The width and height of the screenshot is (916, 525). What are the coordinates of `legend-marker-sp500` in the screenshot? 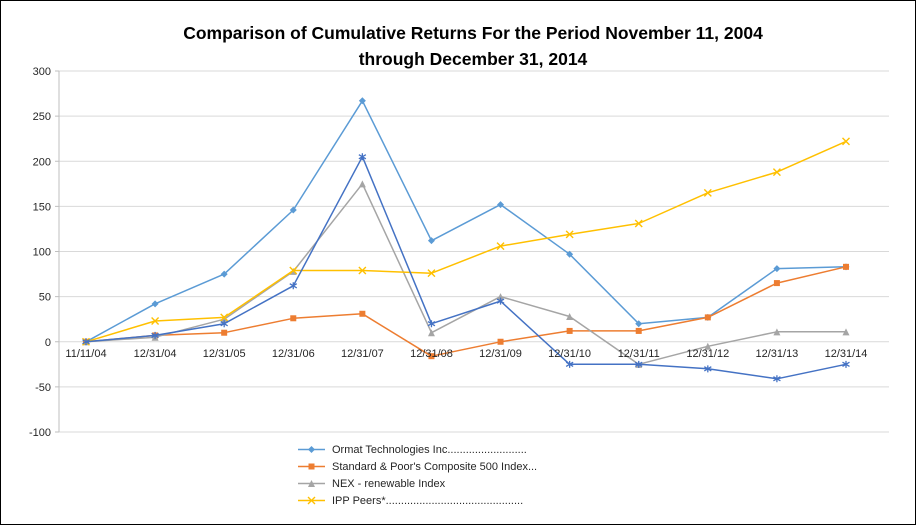 It's located at (311, 466).